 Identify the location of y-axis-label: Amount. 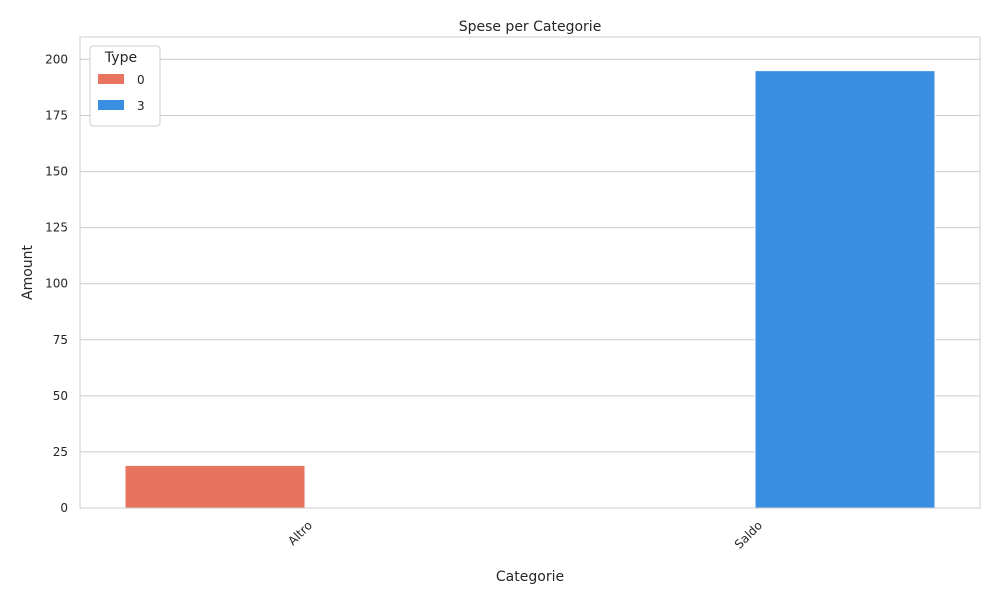
(28, 272).